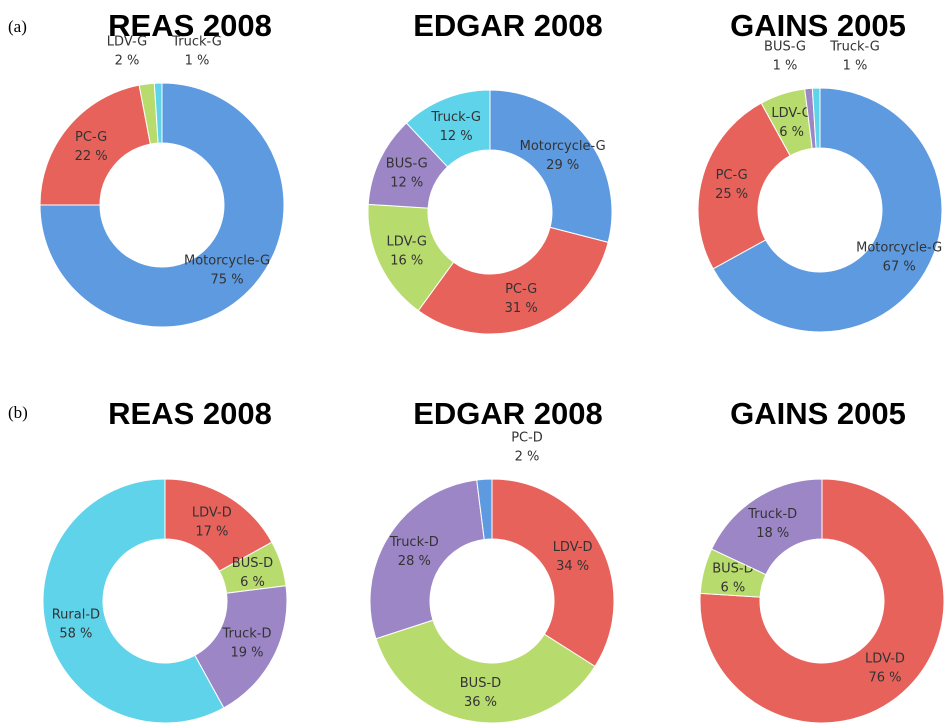 The image size is (944, 723). What do you see at coordinates (76, 614) in the screenshot?
I see `slice-label: Rural-D` at bounding box center [76, 614].